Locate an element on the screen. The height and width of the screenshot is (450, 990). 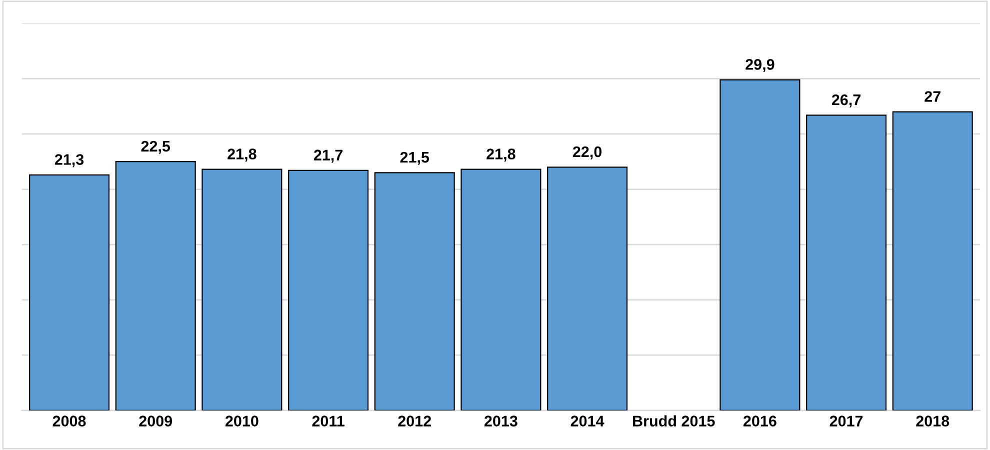
data-label: 22,0 is located at coordinates (587, 153).